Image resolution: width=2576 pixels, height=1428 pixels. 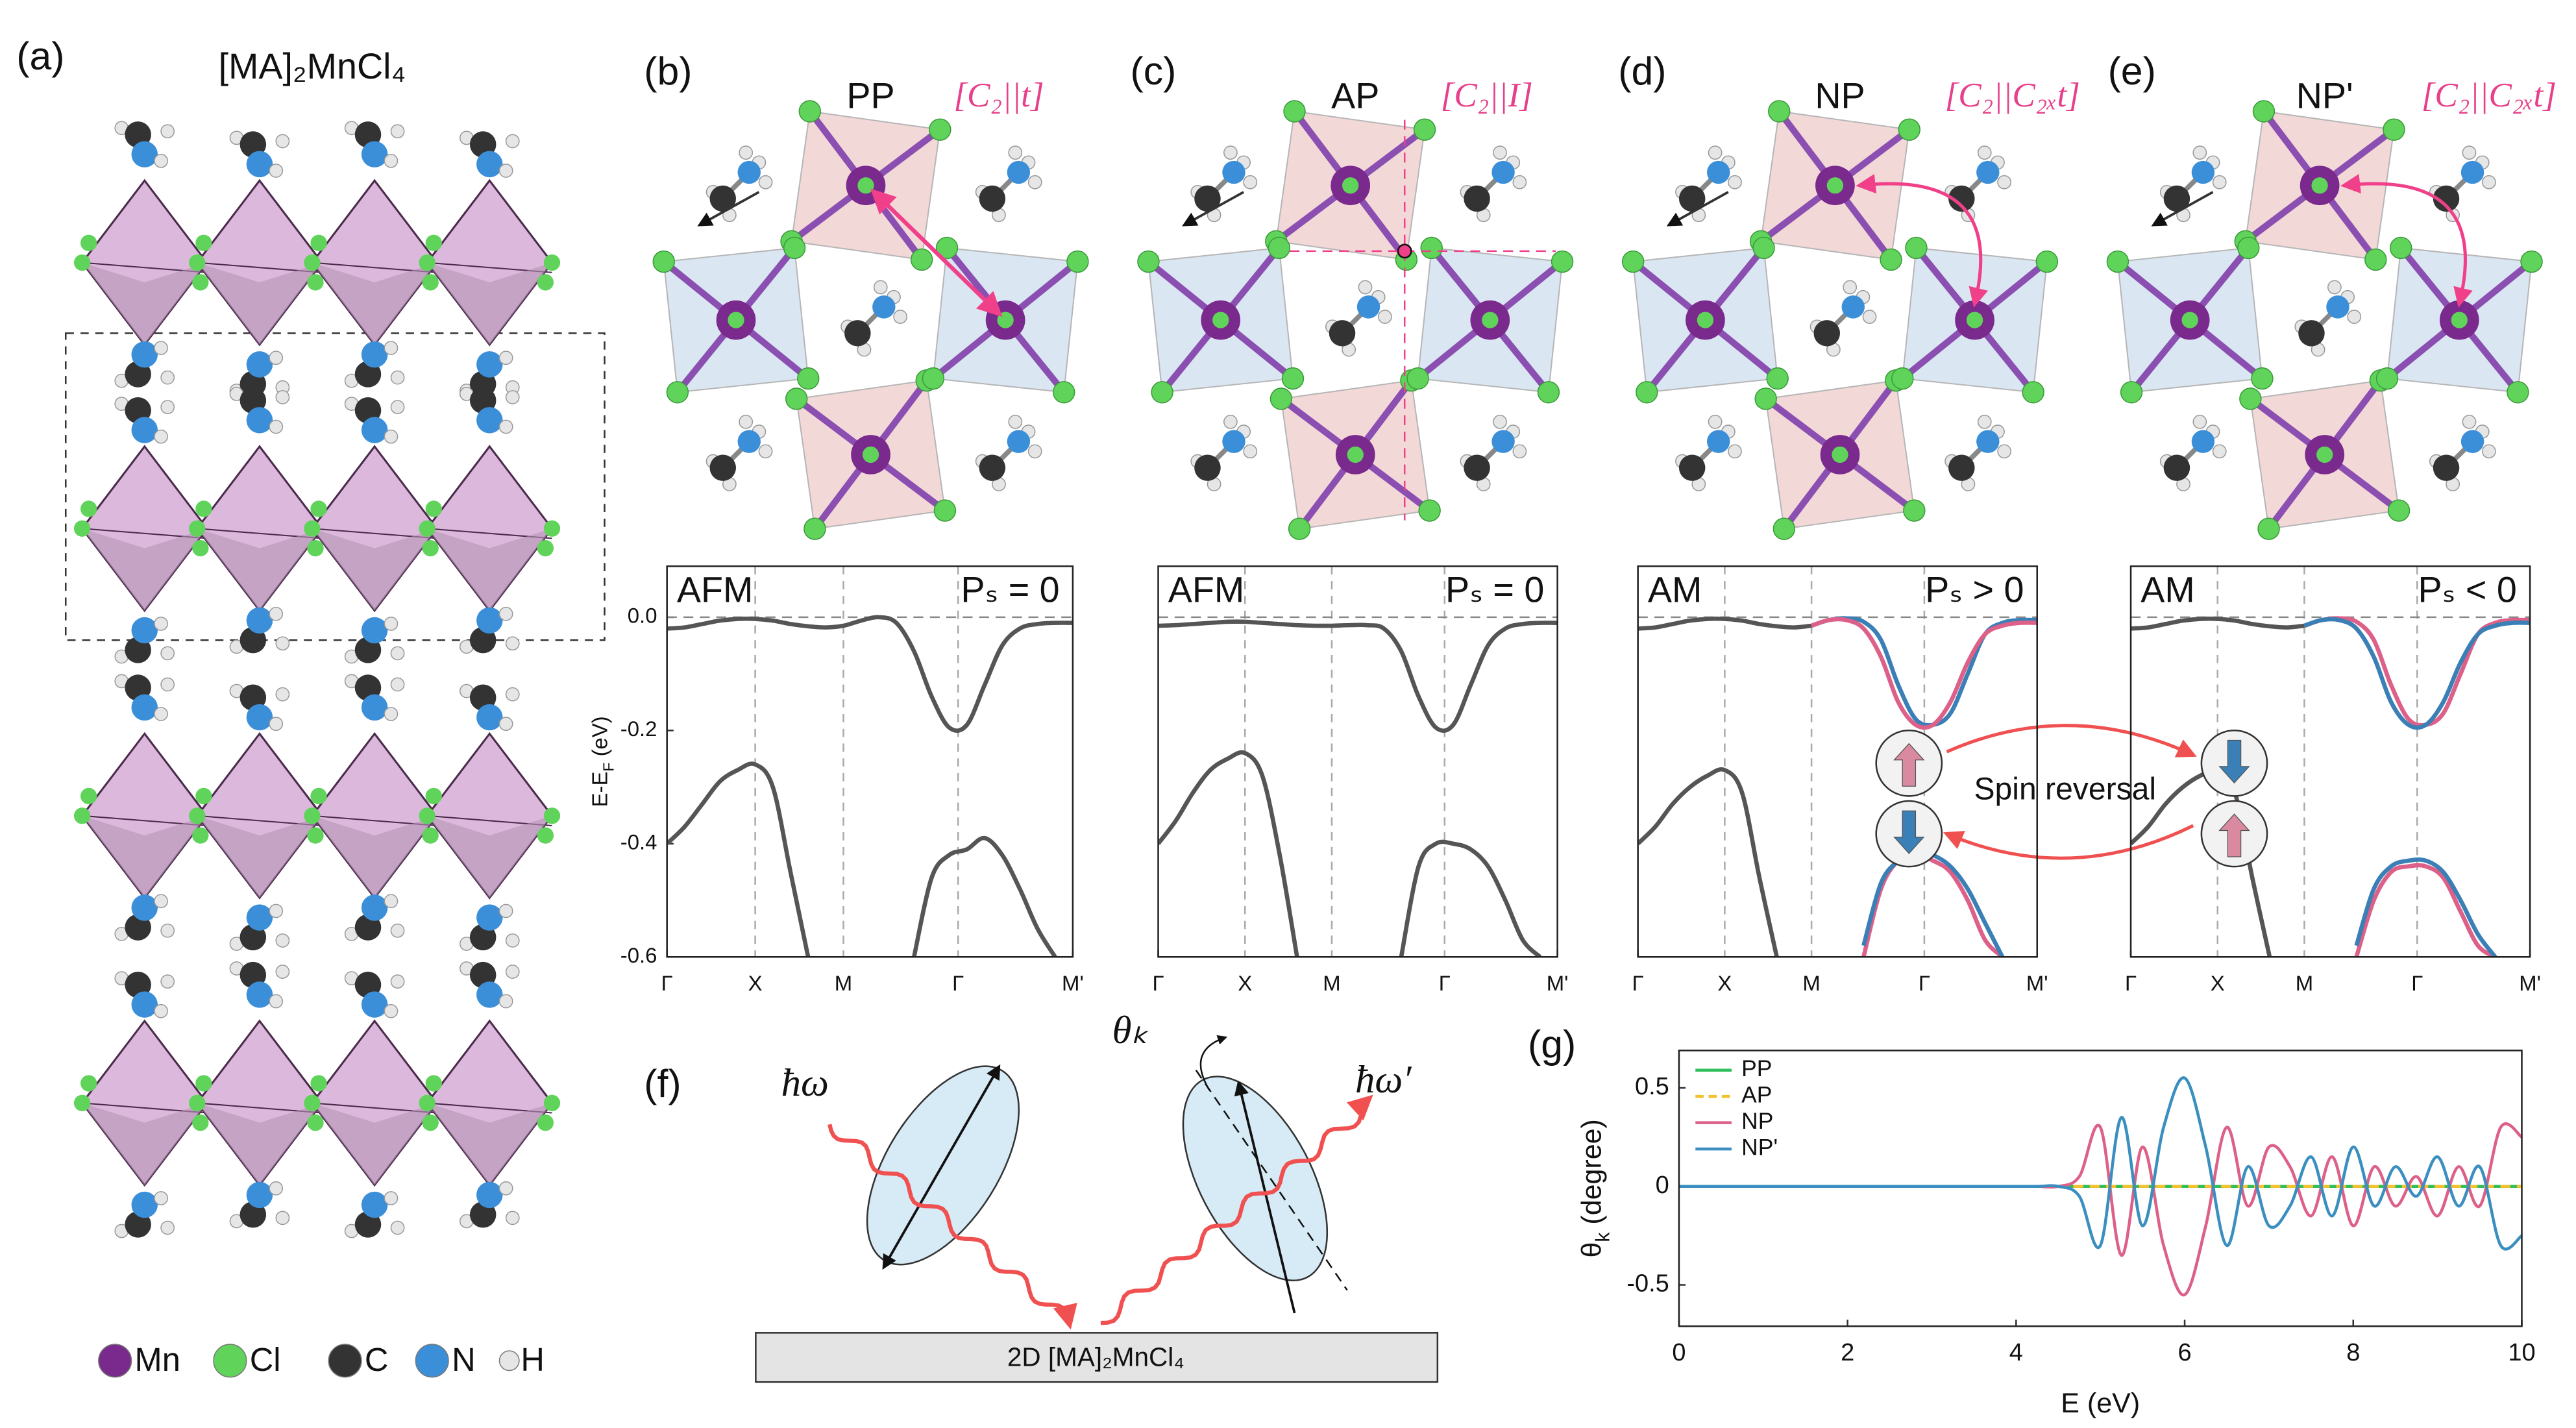 What do you see at coordinates (2016, 1352) in the screenshot?
I see `x-tick-label: 4` at bounding box center [2016, 1352].